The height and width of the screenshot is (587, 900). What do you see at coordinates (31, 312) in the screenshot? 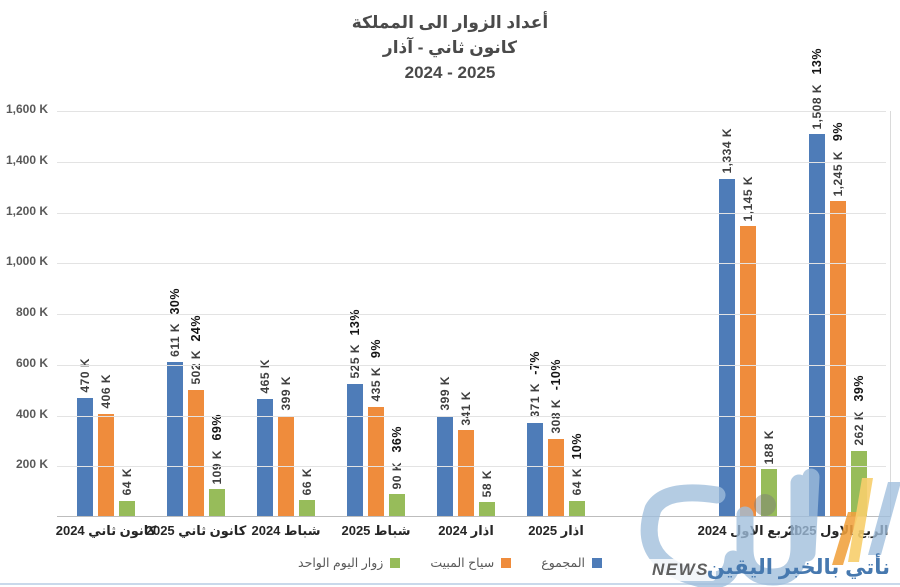
I see `y-axis-label: 800 K` at bounding box center [31, 312].